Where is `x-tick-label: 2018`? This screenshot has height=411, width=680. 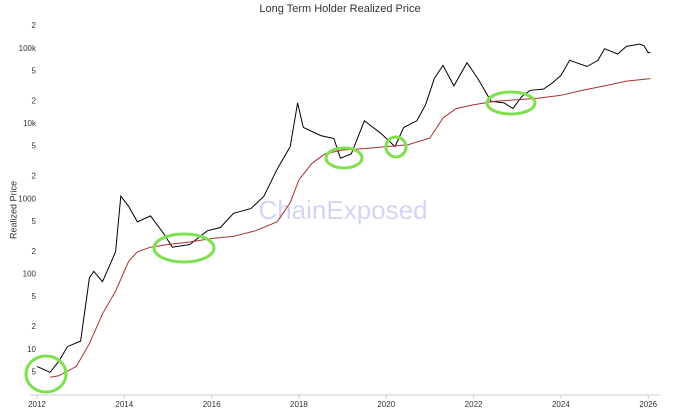 x-tick-label: 2018 is located at coordinates (299, 404).